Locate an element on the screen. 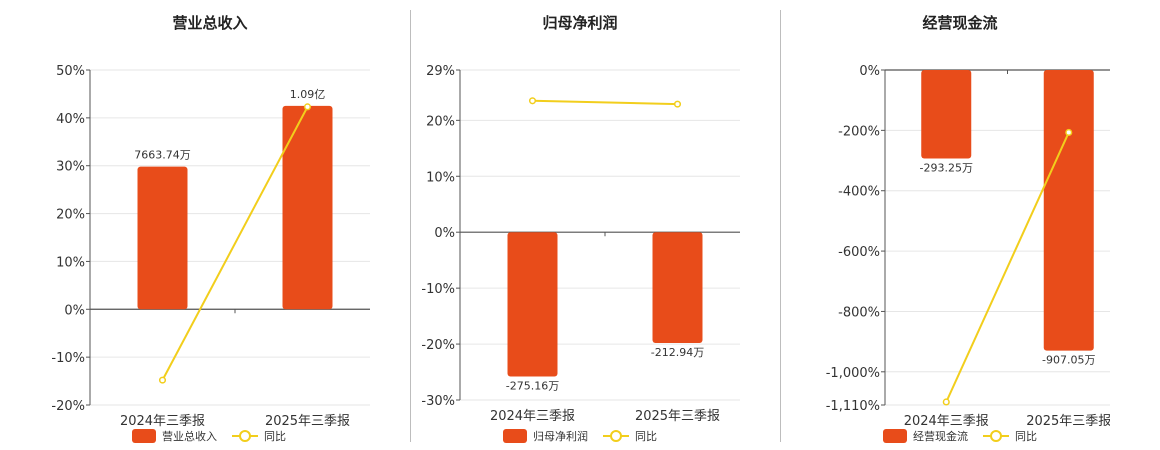 The image size is (1160, 450). bar-data-label: -293.25万 is located at coordinates (946, 168).